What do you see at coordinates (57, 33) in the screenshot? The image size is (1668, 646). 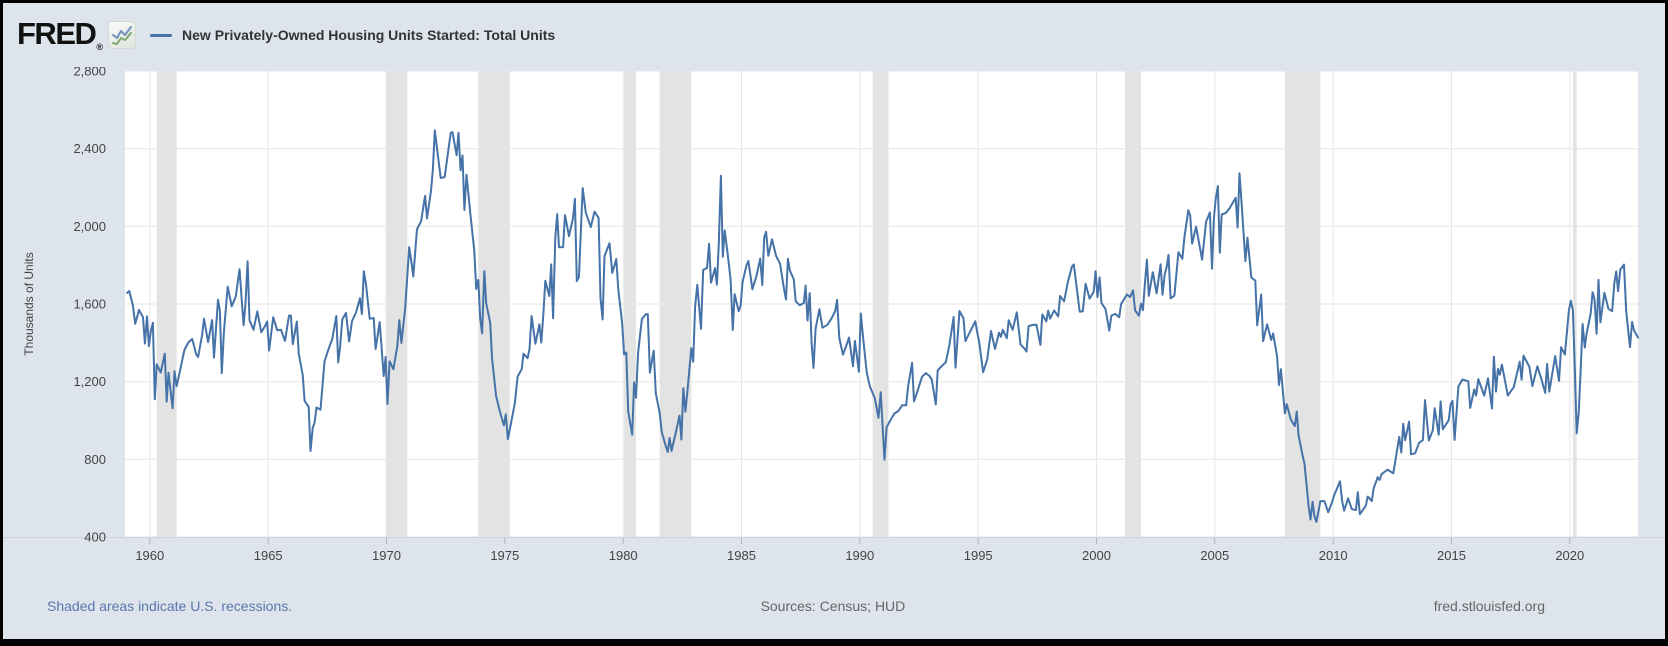 I see `fred-logo-text: FRED` at bounding box center [57, 33].